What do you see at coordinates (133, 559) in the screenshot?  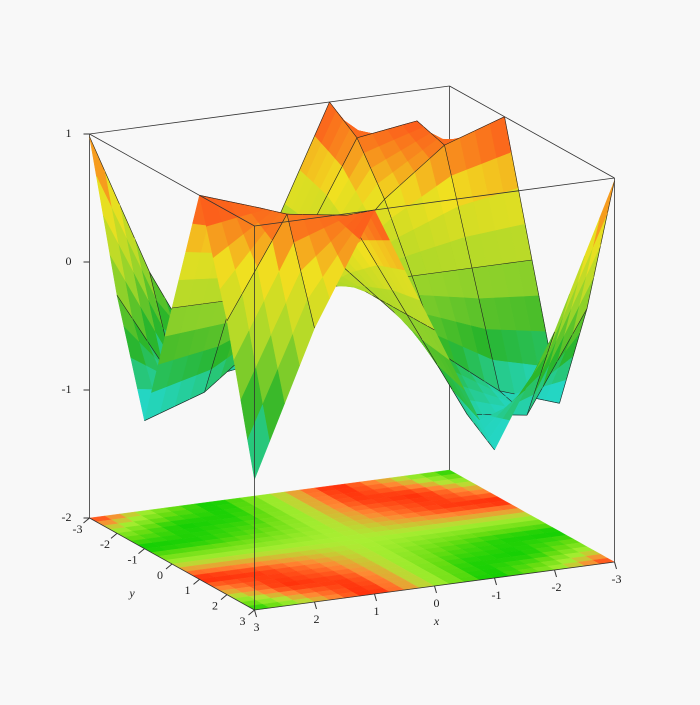 I see `y-tick-label: -1` at bounding box center [133, 559].